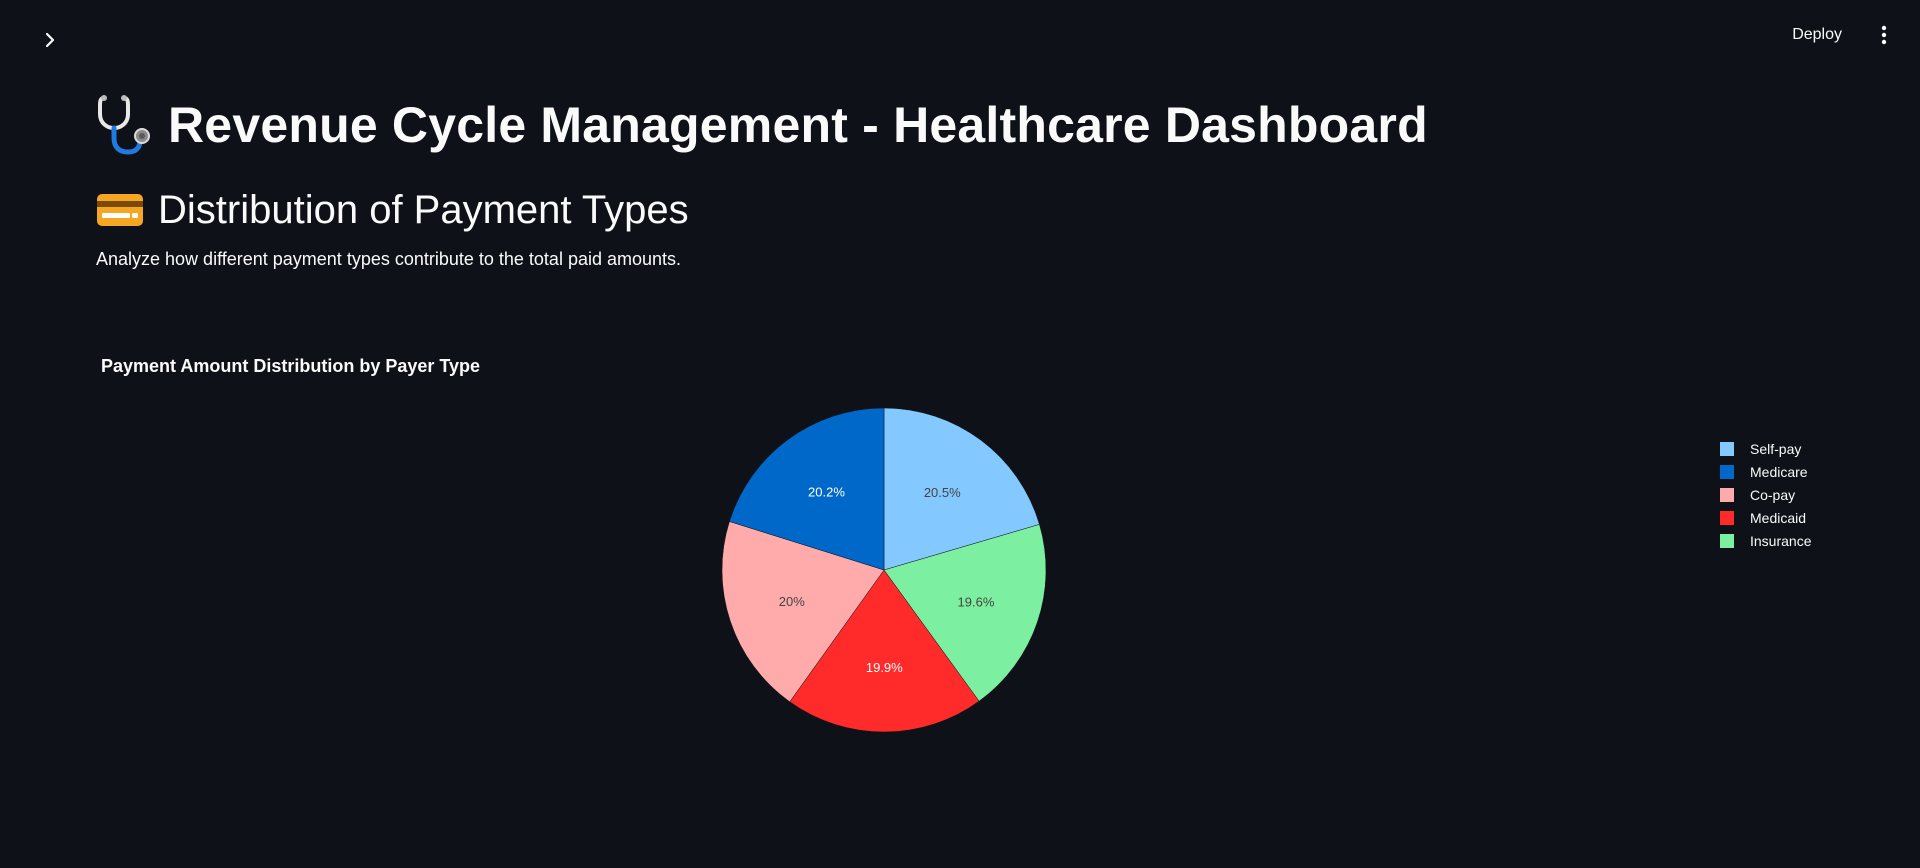 The image size is (1920, 868). I want to click on legend-label: Insurance, so click(1781, 541).